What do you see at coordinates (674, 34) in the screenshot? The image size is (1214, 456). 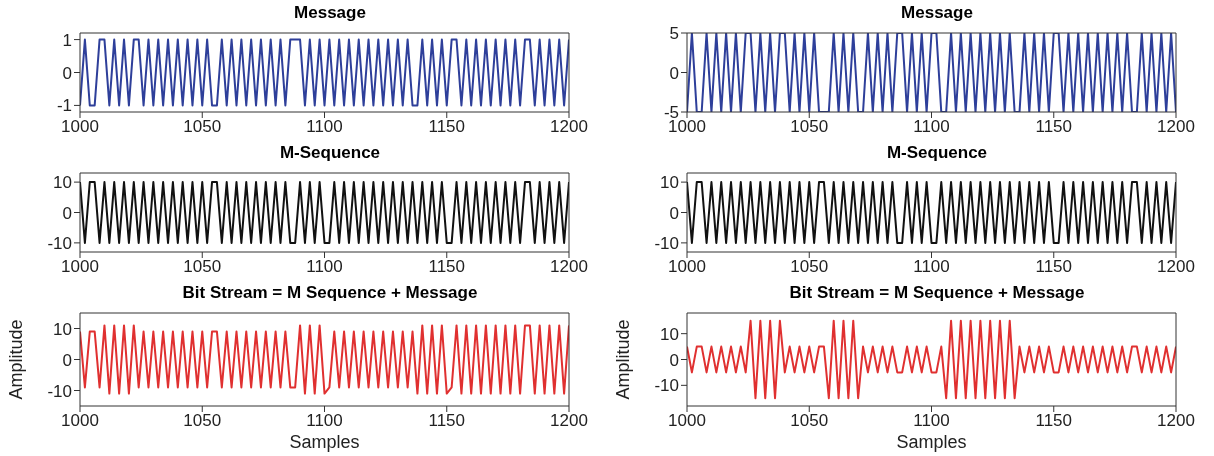 I see `y-tick-label: 5` at bounding box center [674, 34].